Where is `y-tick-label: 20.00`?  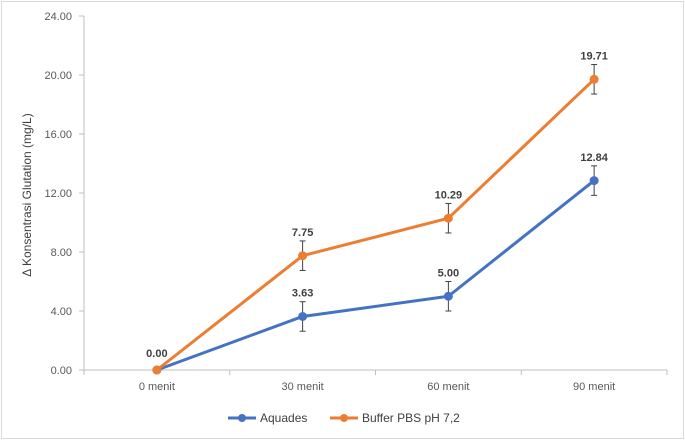
y-tick-label: 20.00 is located at coordinates (58, 76).